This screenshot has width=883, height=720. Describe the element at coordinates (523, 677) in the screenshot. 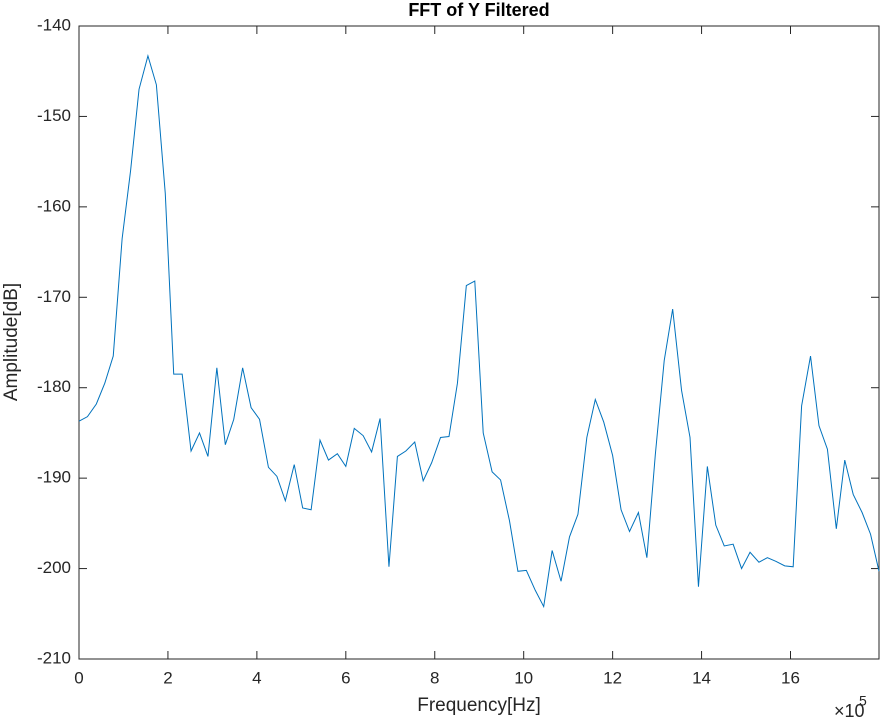

I see `x-tick-label: 10` at that location.